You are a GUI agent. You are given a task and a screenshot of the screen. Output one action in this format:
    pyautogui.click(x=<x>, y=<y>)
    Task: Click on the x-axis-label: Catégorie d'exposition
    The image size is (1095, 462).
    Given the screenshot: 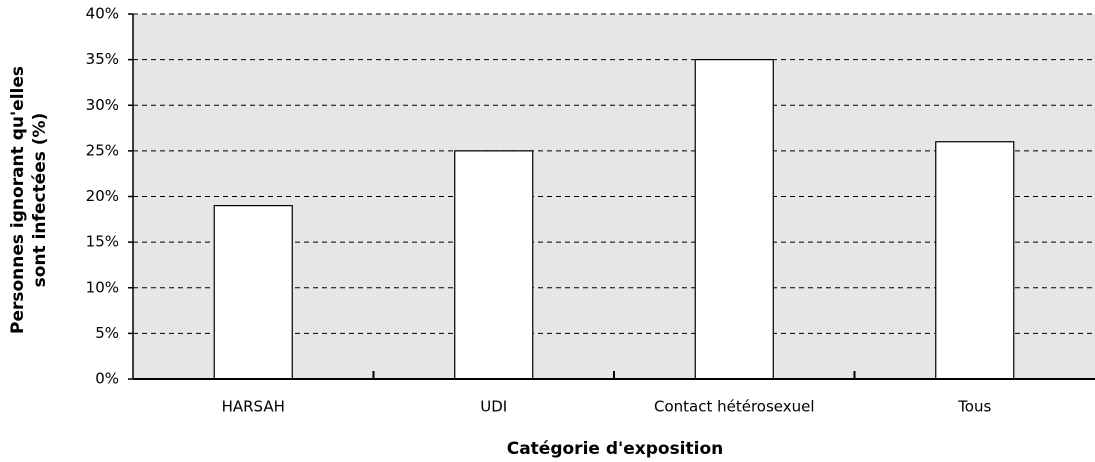 What is the action you would take?
    pyautogui.click(x=615, y=449)
    